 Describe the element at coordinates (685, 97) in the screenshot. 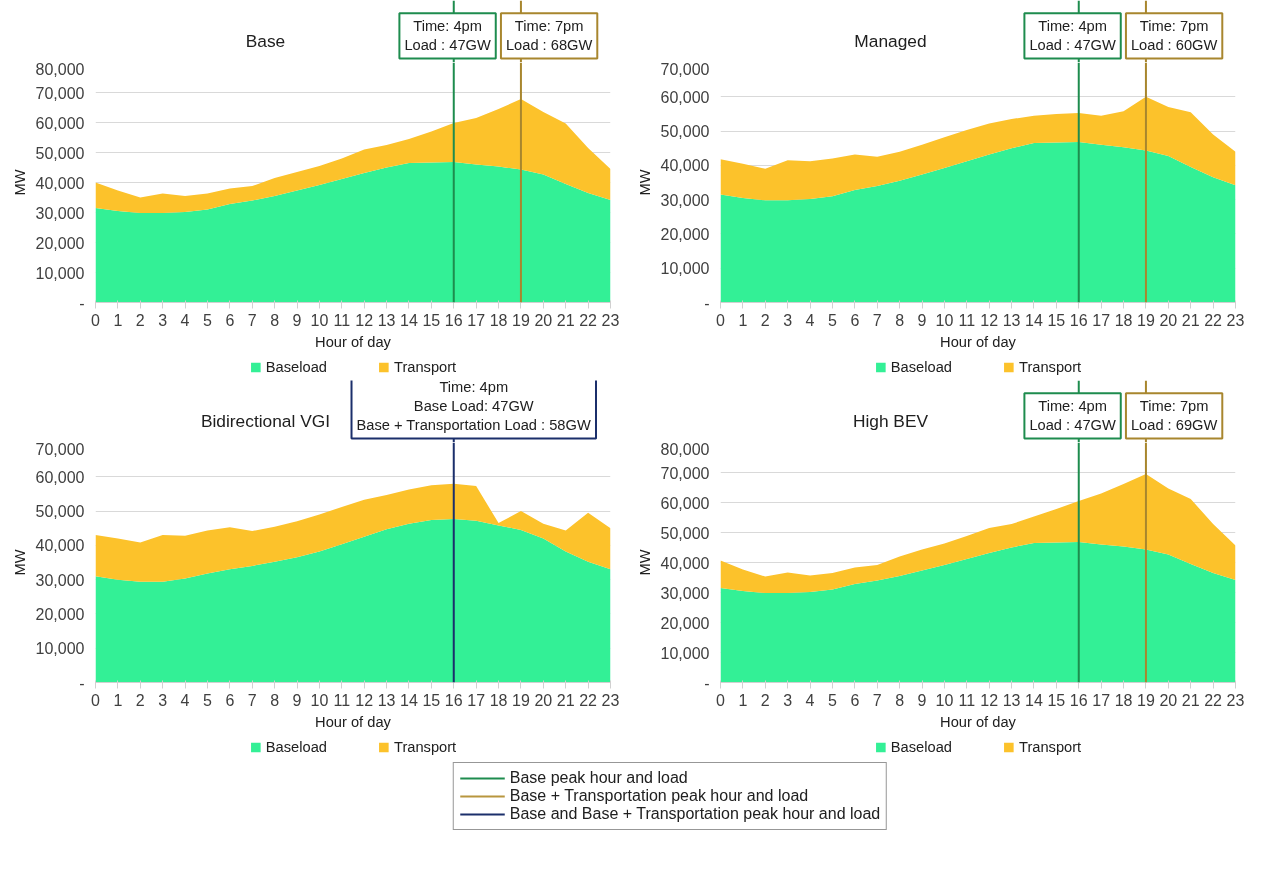

I see `y-tick-label: 60,000` at that location.